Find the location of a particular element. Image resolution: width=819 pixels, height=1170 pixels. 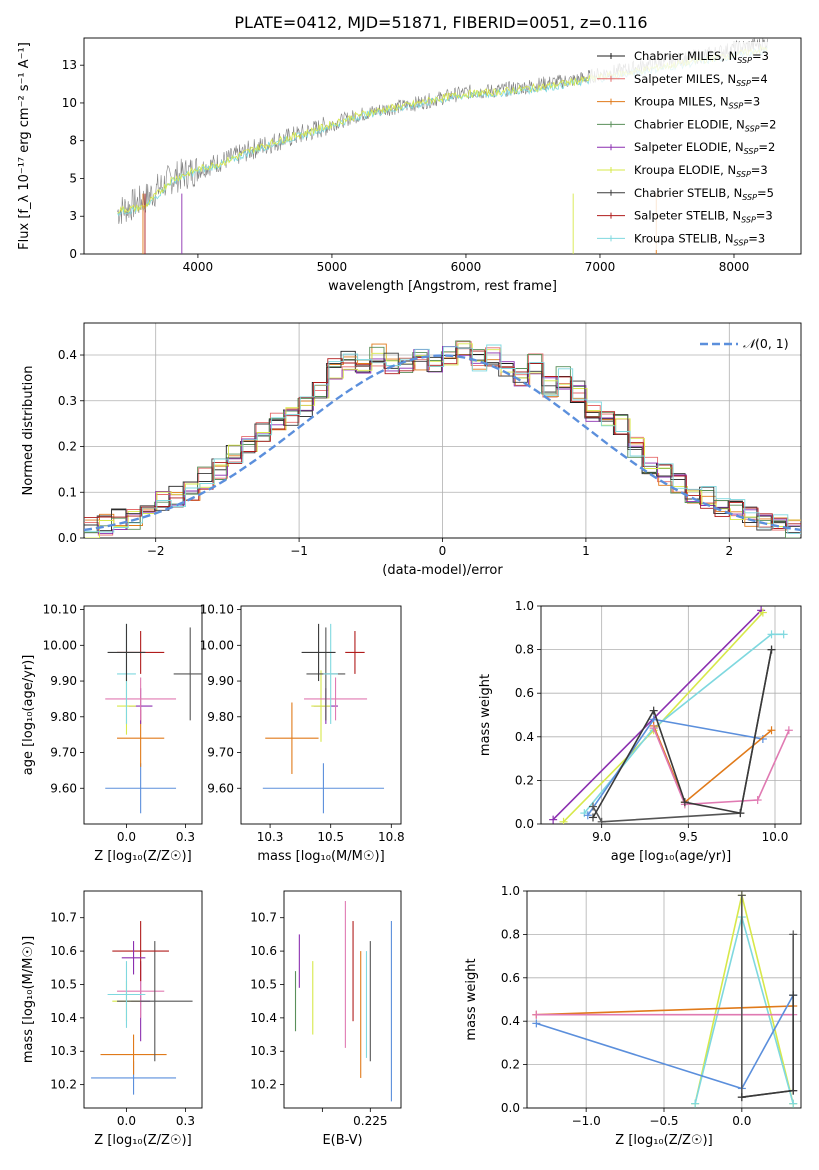

x-tick-label: 4000 is located at coordinates (198, 267).